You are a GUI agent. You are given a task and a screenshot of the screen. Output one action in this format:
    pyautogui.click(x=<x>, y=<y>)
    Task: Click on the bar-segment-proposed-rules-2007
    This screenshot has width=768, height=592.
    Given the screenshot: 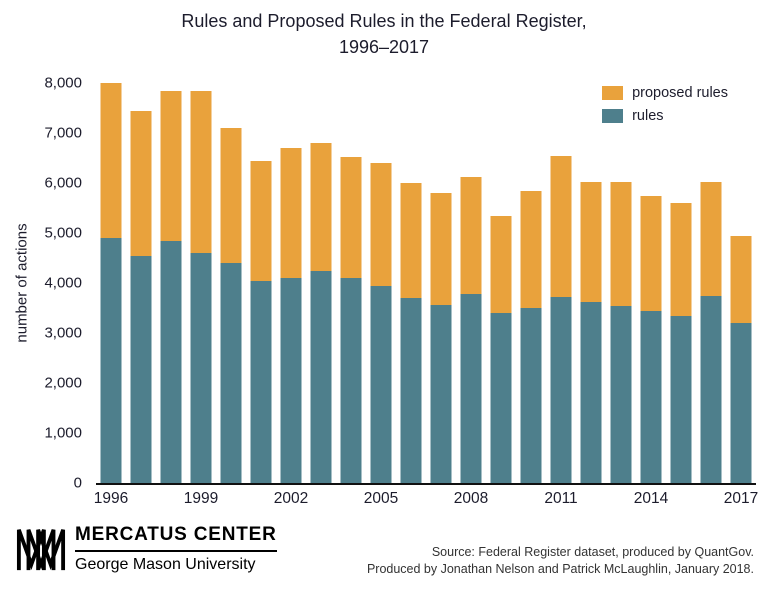 What is the action you would take?
    pyautogui.click(x=441, y=249)
    